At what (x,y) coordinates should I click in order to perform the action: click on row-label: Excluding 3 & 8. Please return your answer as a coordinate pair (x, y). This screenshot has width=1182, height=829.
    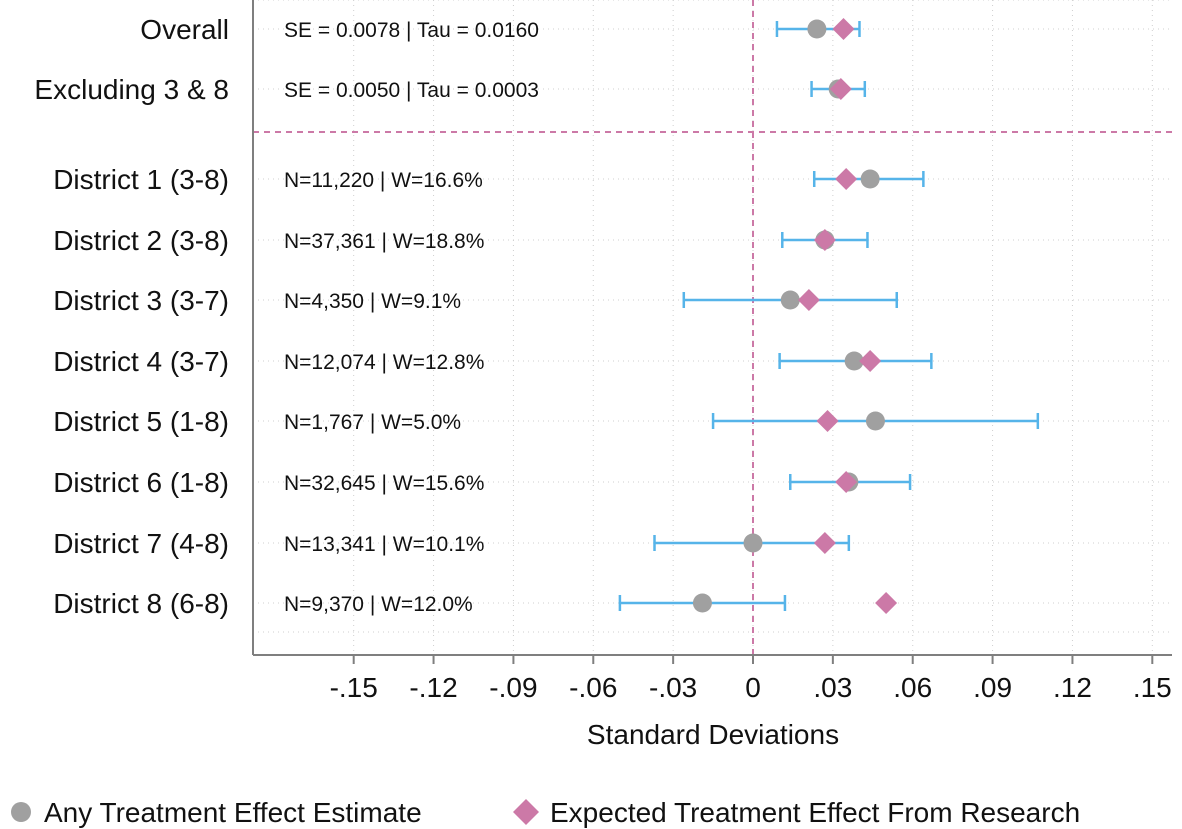
    Looking at the image, I should click on (131, 89).